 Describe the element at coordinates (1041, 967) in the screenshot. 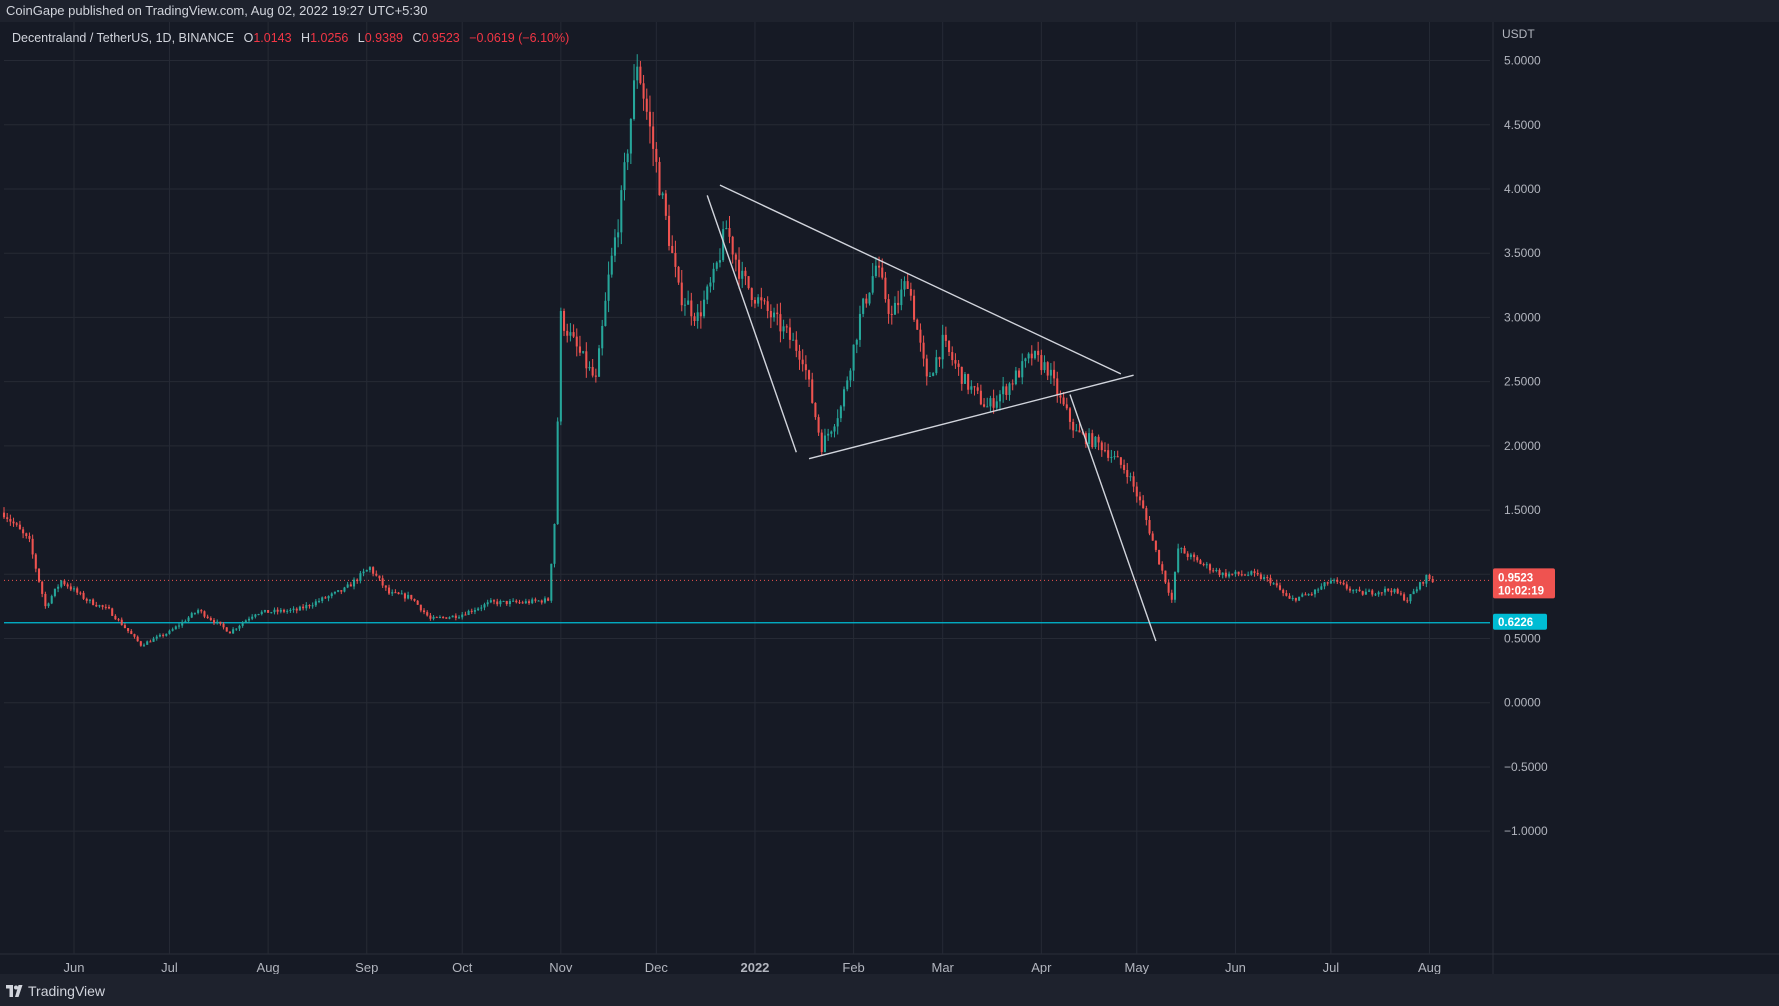

I see `time-tick-label: Apr` at that location.